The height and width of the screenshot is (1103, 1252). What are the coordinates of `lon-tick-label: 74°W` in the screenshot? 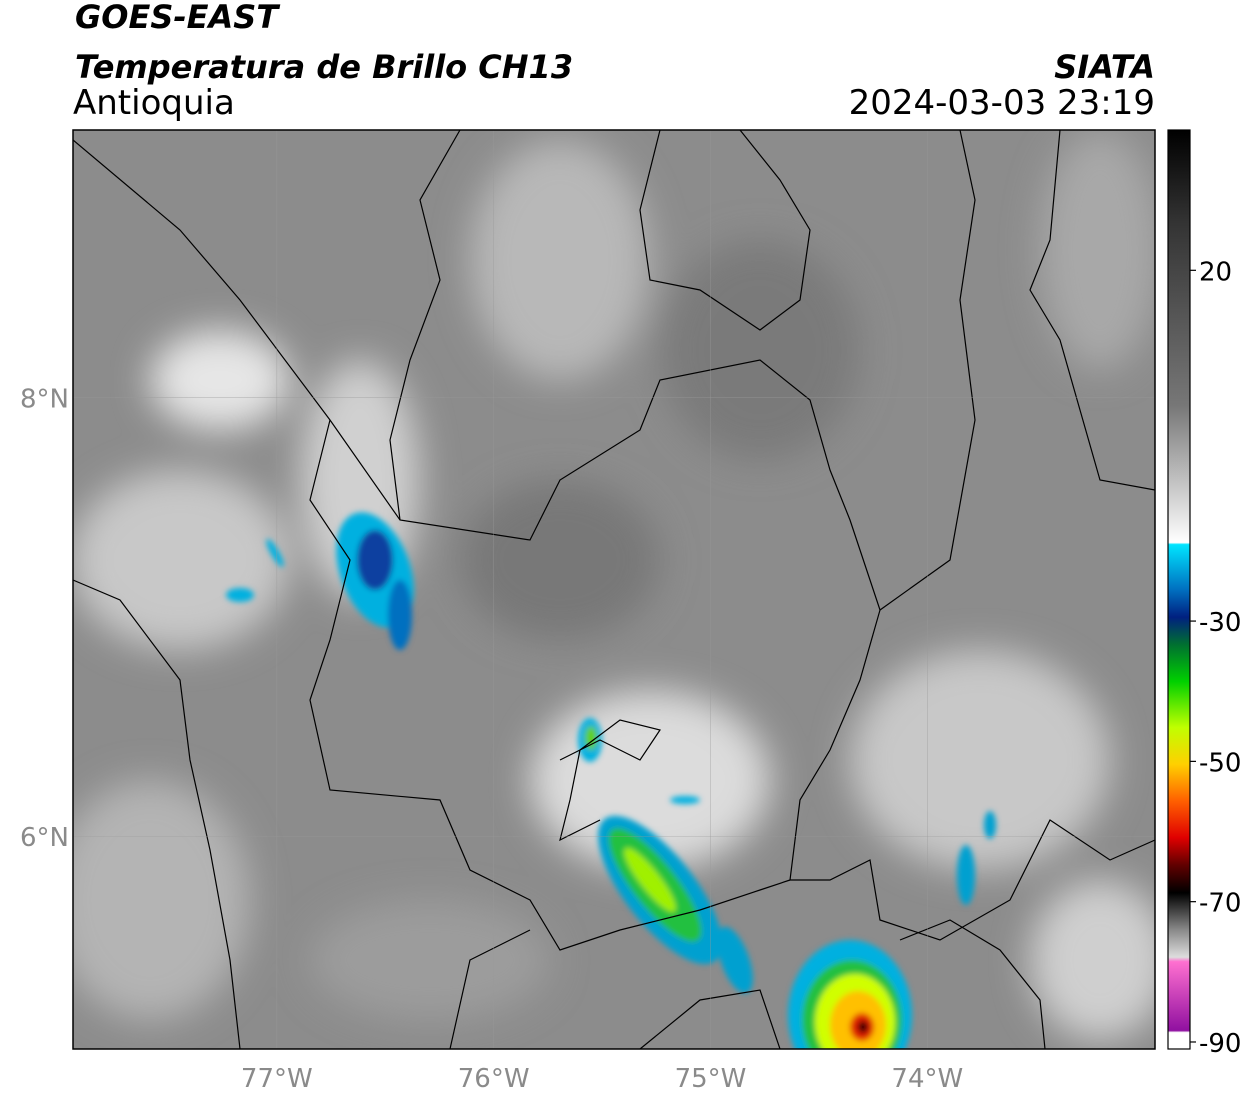 It's located at (927, 1079).